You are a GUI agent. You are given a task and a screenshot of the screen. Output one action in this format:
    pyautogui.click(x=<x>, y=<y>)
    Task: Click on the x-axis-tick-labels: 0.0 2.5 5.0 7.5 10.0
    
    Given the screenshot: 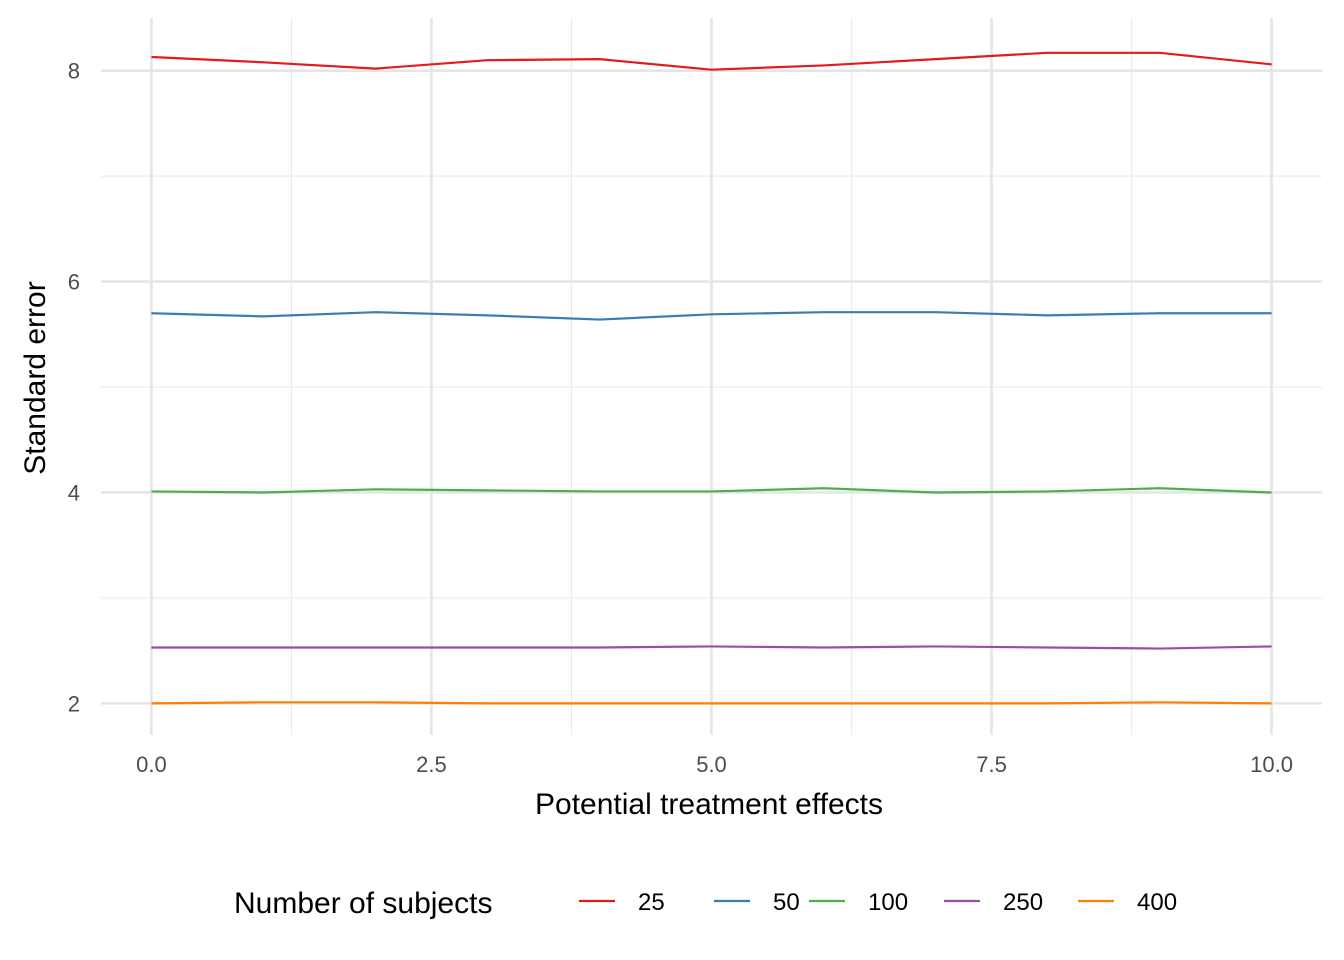 What is the action you would take?
    pyautogui.click(x=714, y=764)
    